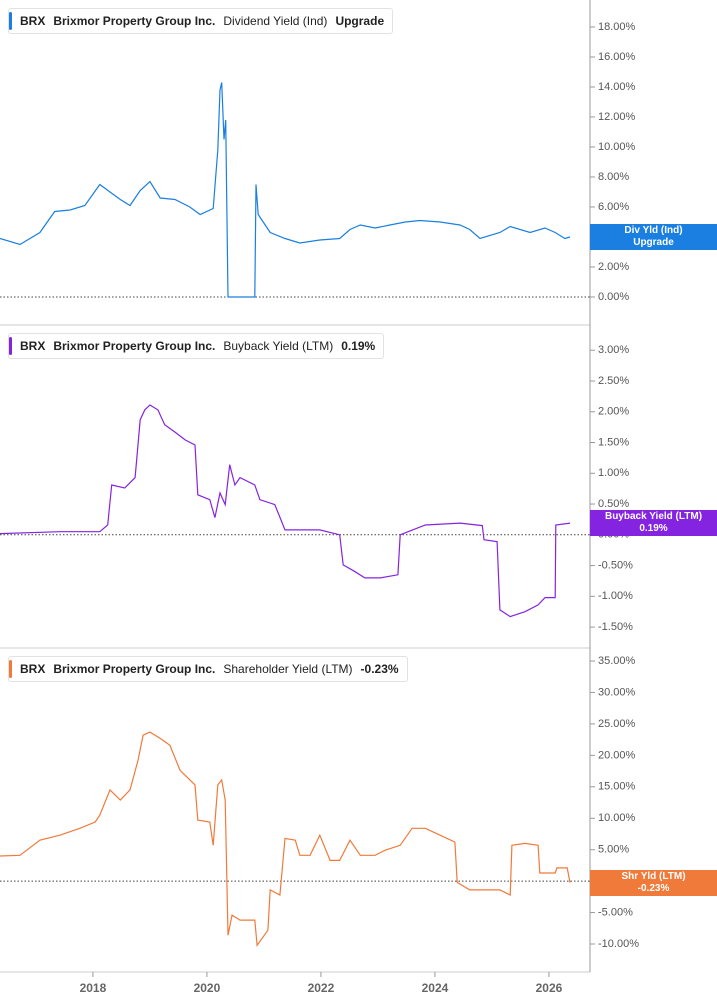 This screenshot has width=717, height=1005. Describe the element at coordinates (613, 473) in the screenshot. I see `y-tick-label: 1.00%` at that location.